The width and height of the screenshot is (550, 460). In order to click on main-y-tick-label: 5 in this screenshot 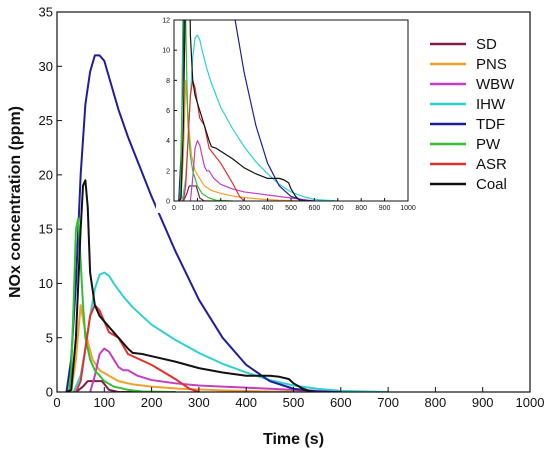, I will do `click(49, 337)`.